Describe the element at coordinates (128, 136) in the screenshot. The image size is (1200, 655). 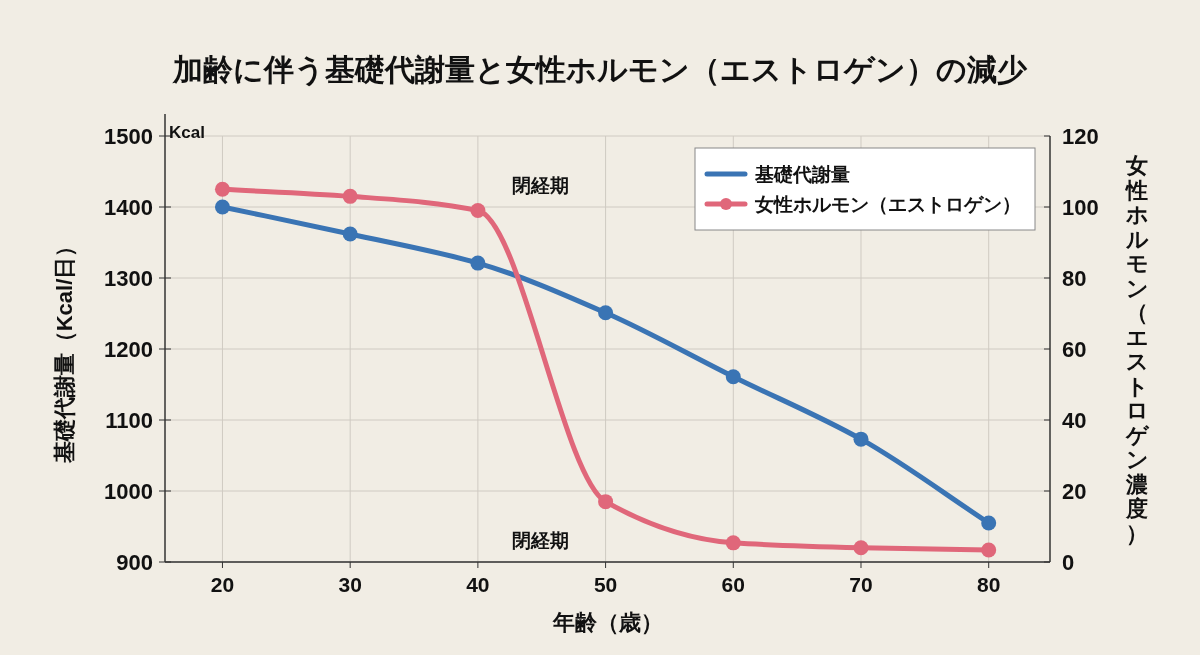
I see `y-tick-label: 1500` at that location.